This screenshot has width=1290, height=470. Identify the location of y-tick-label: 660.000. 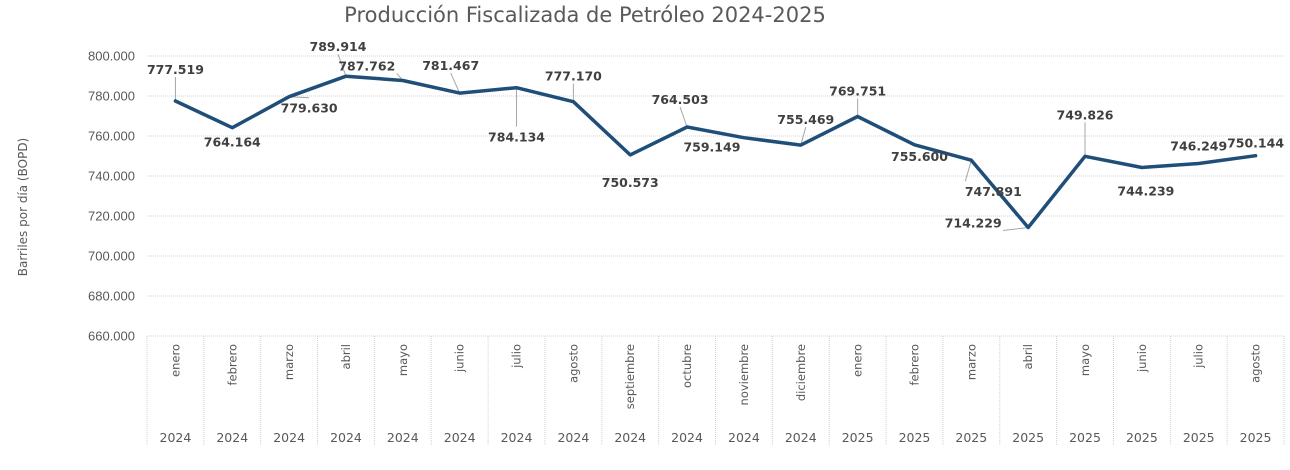
(111, 336).